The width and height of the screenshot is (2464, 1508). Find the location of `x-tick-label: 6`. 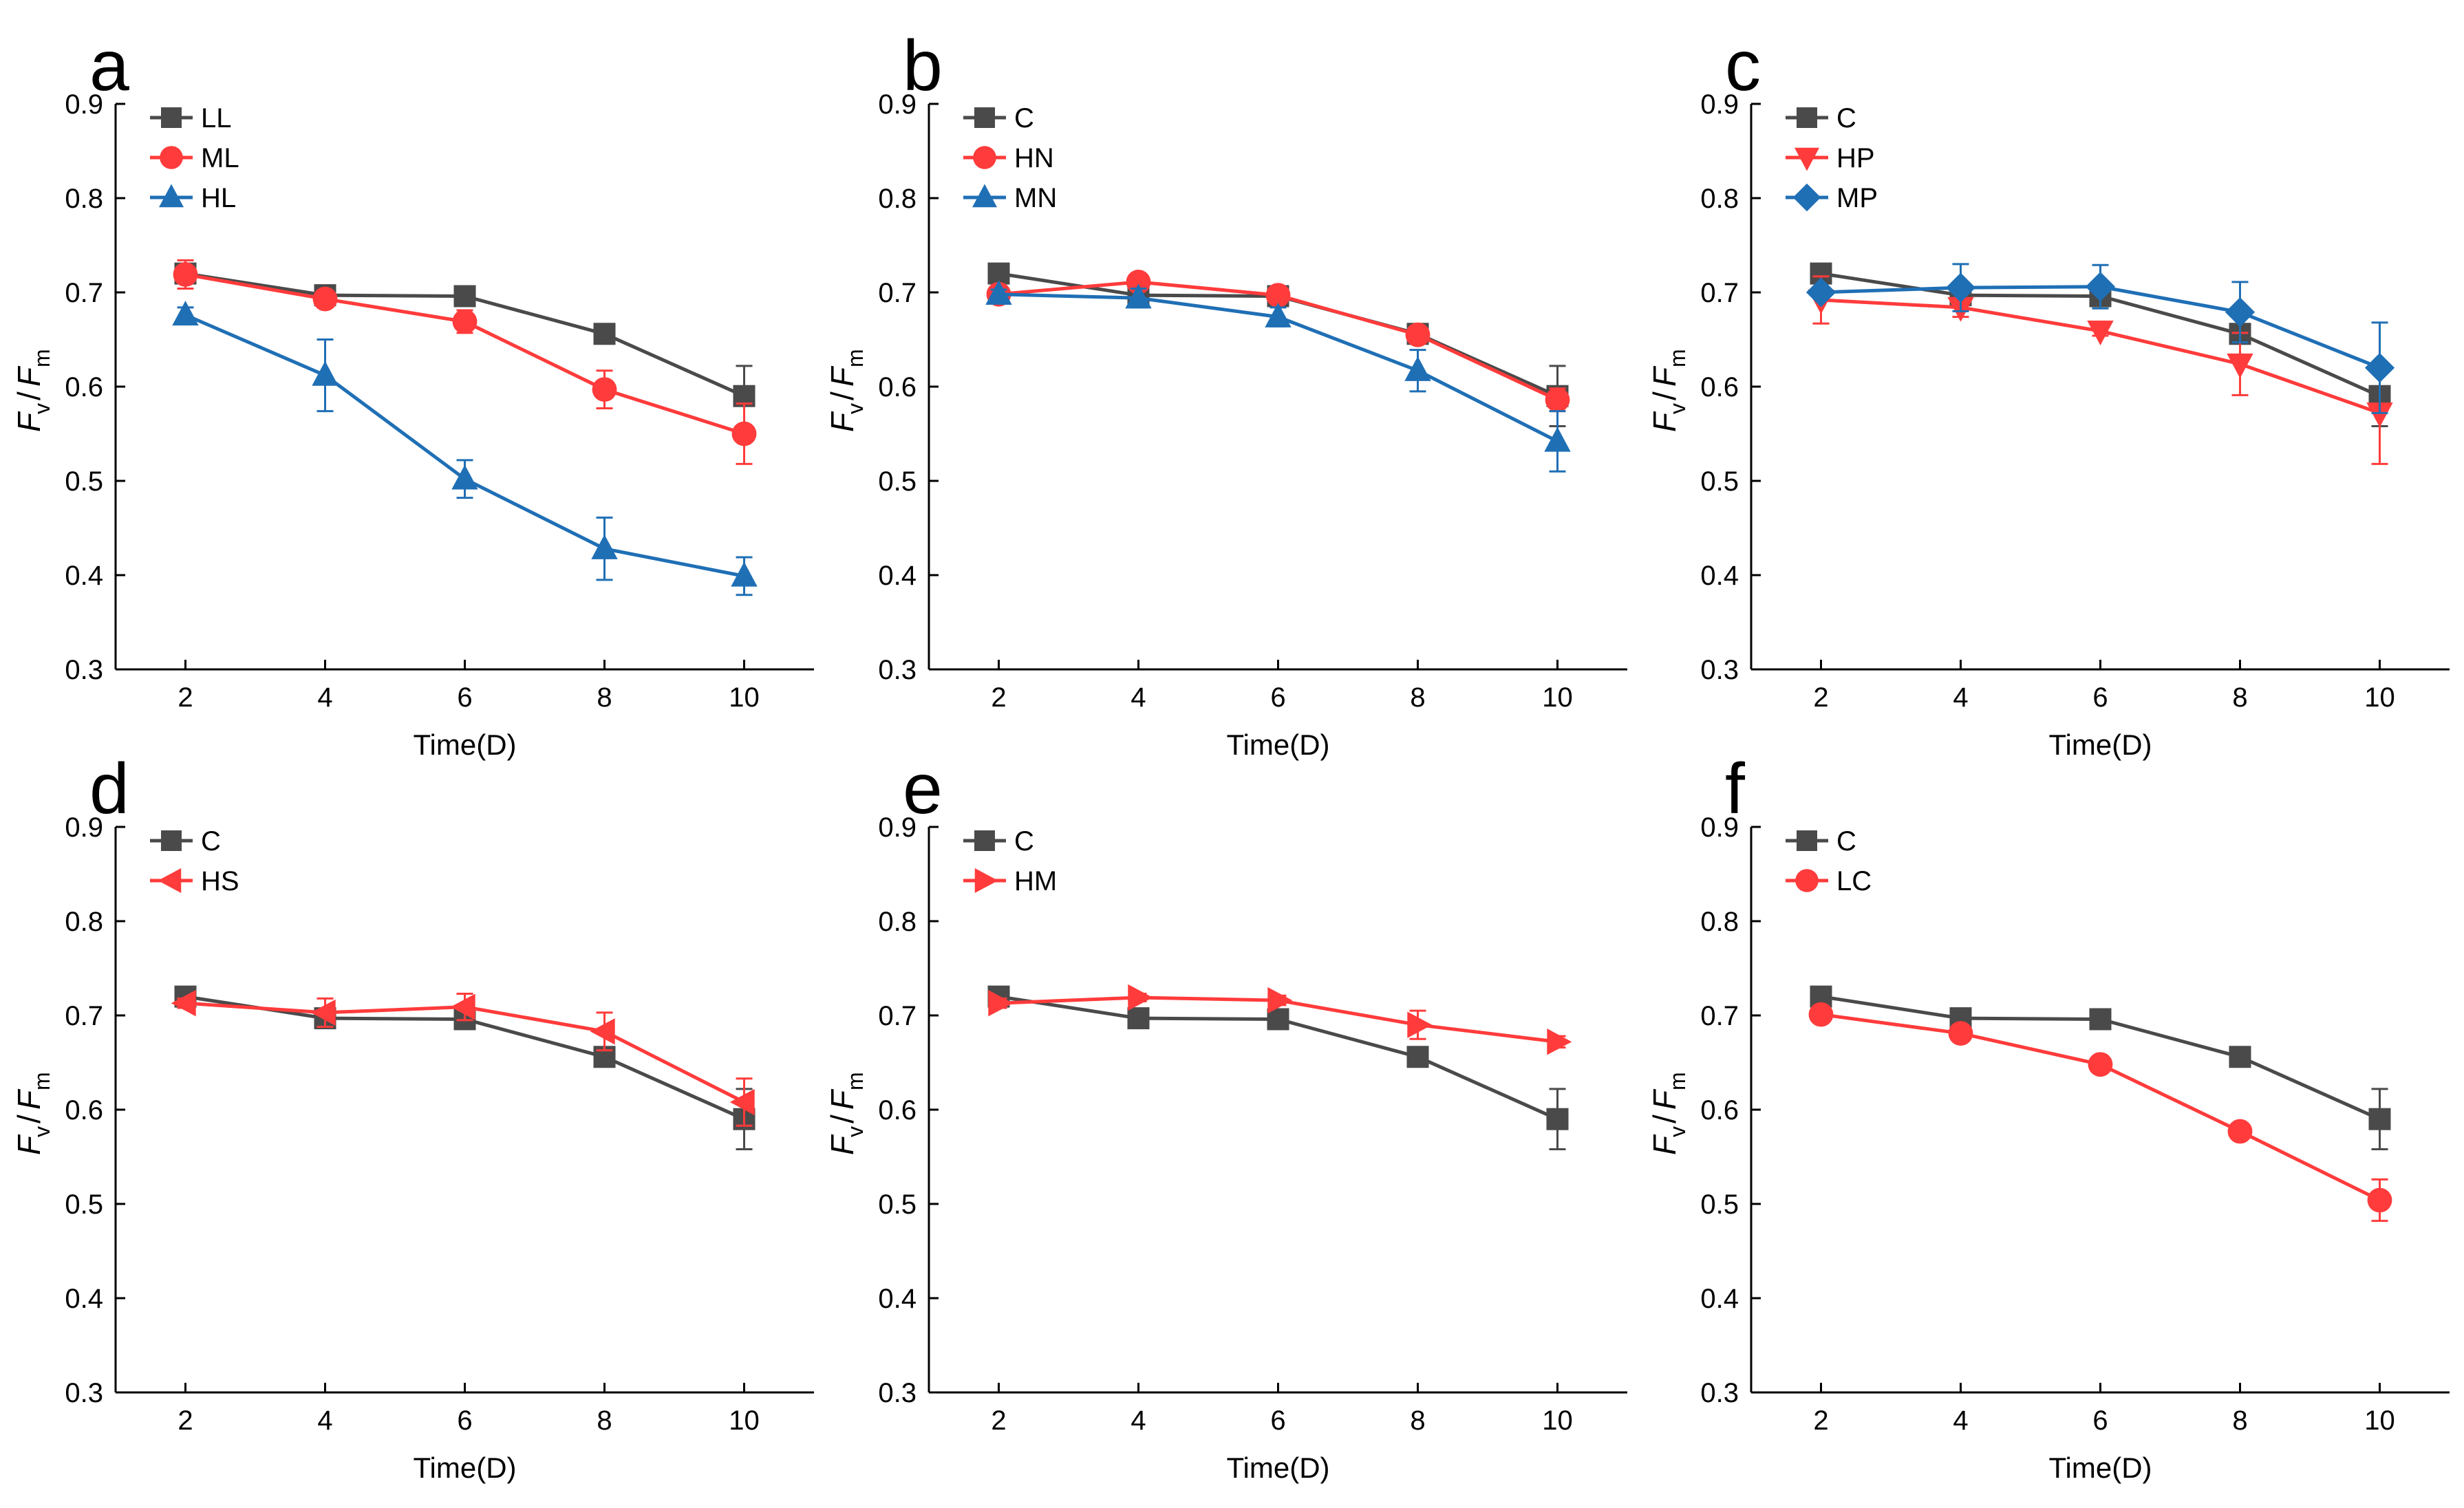

x-tick-label: 6 is located at coordinates (464, 1421).